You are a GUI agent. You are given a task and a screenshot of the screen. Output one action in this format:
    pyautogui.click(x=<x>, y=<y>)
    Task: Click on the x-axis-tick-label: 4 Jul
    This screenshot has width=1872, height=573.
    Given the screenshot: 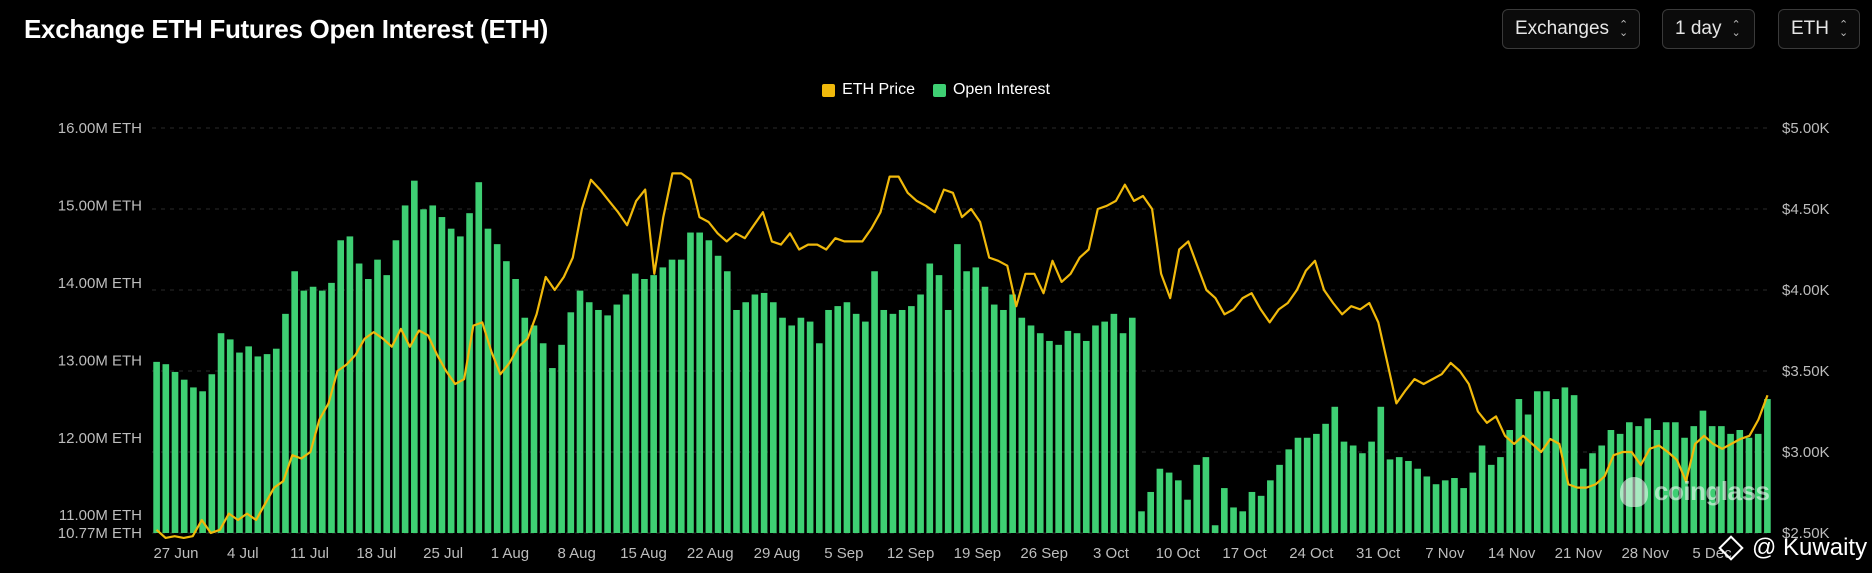 What is the action you would take?
    pyautogui.click(x=243, y=553)
    